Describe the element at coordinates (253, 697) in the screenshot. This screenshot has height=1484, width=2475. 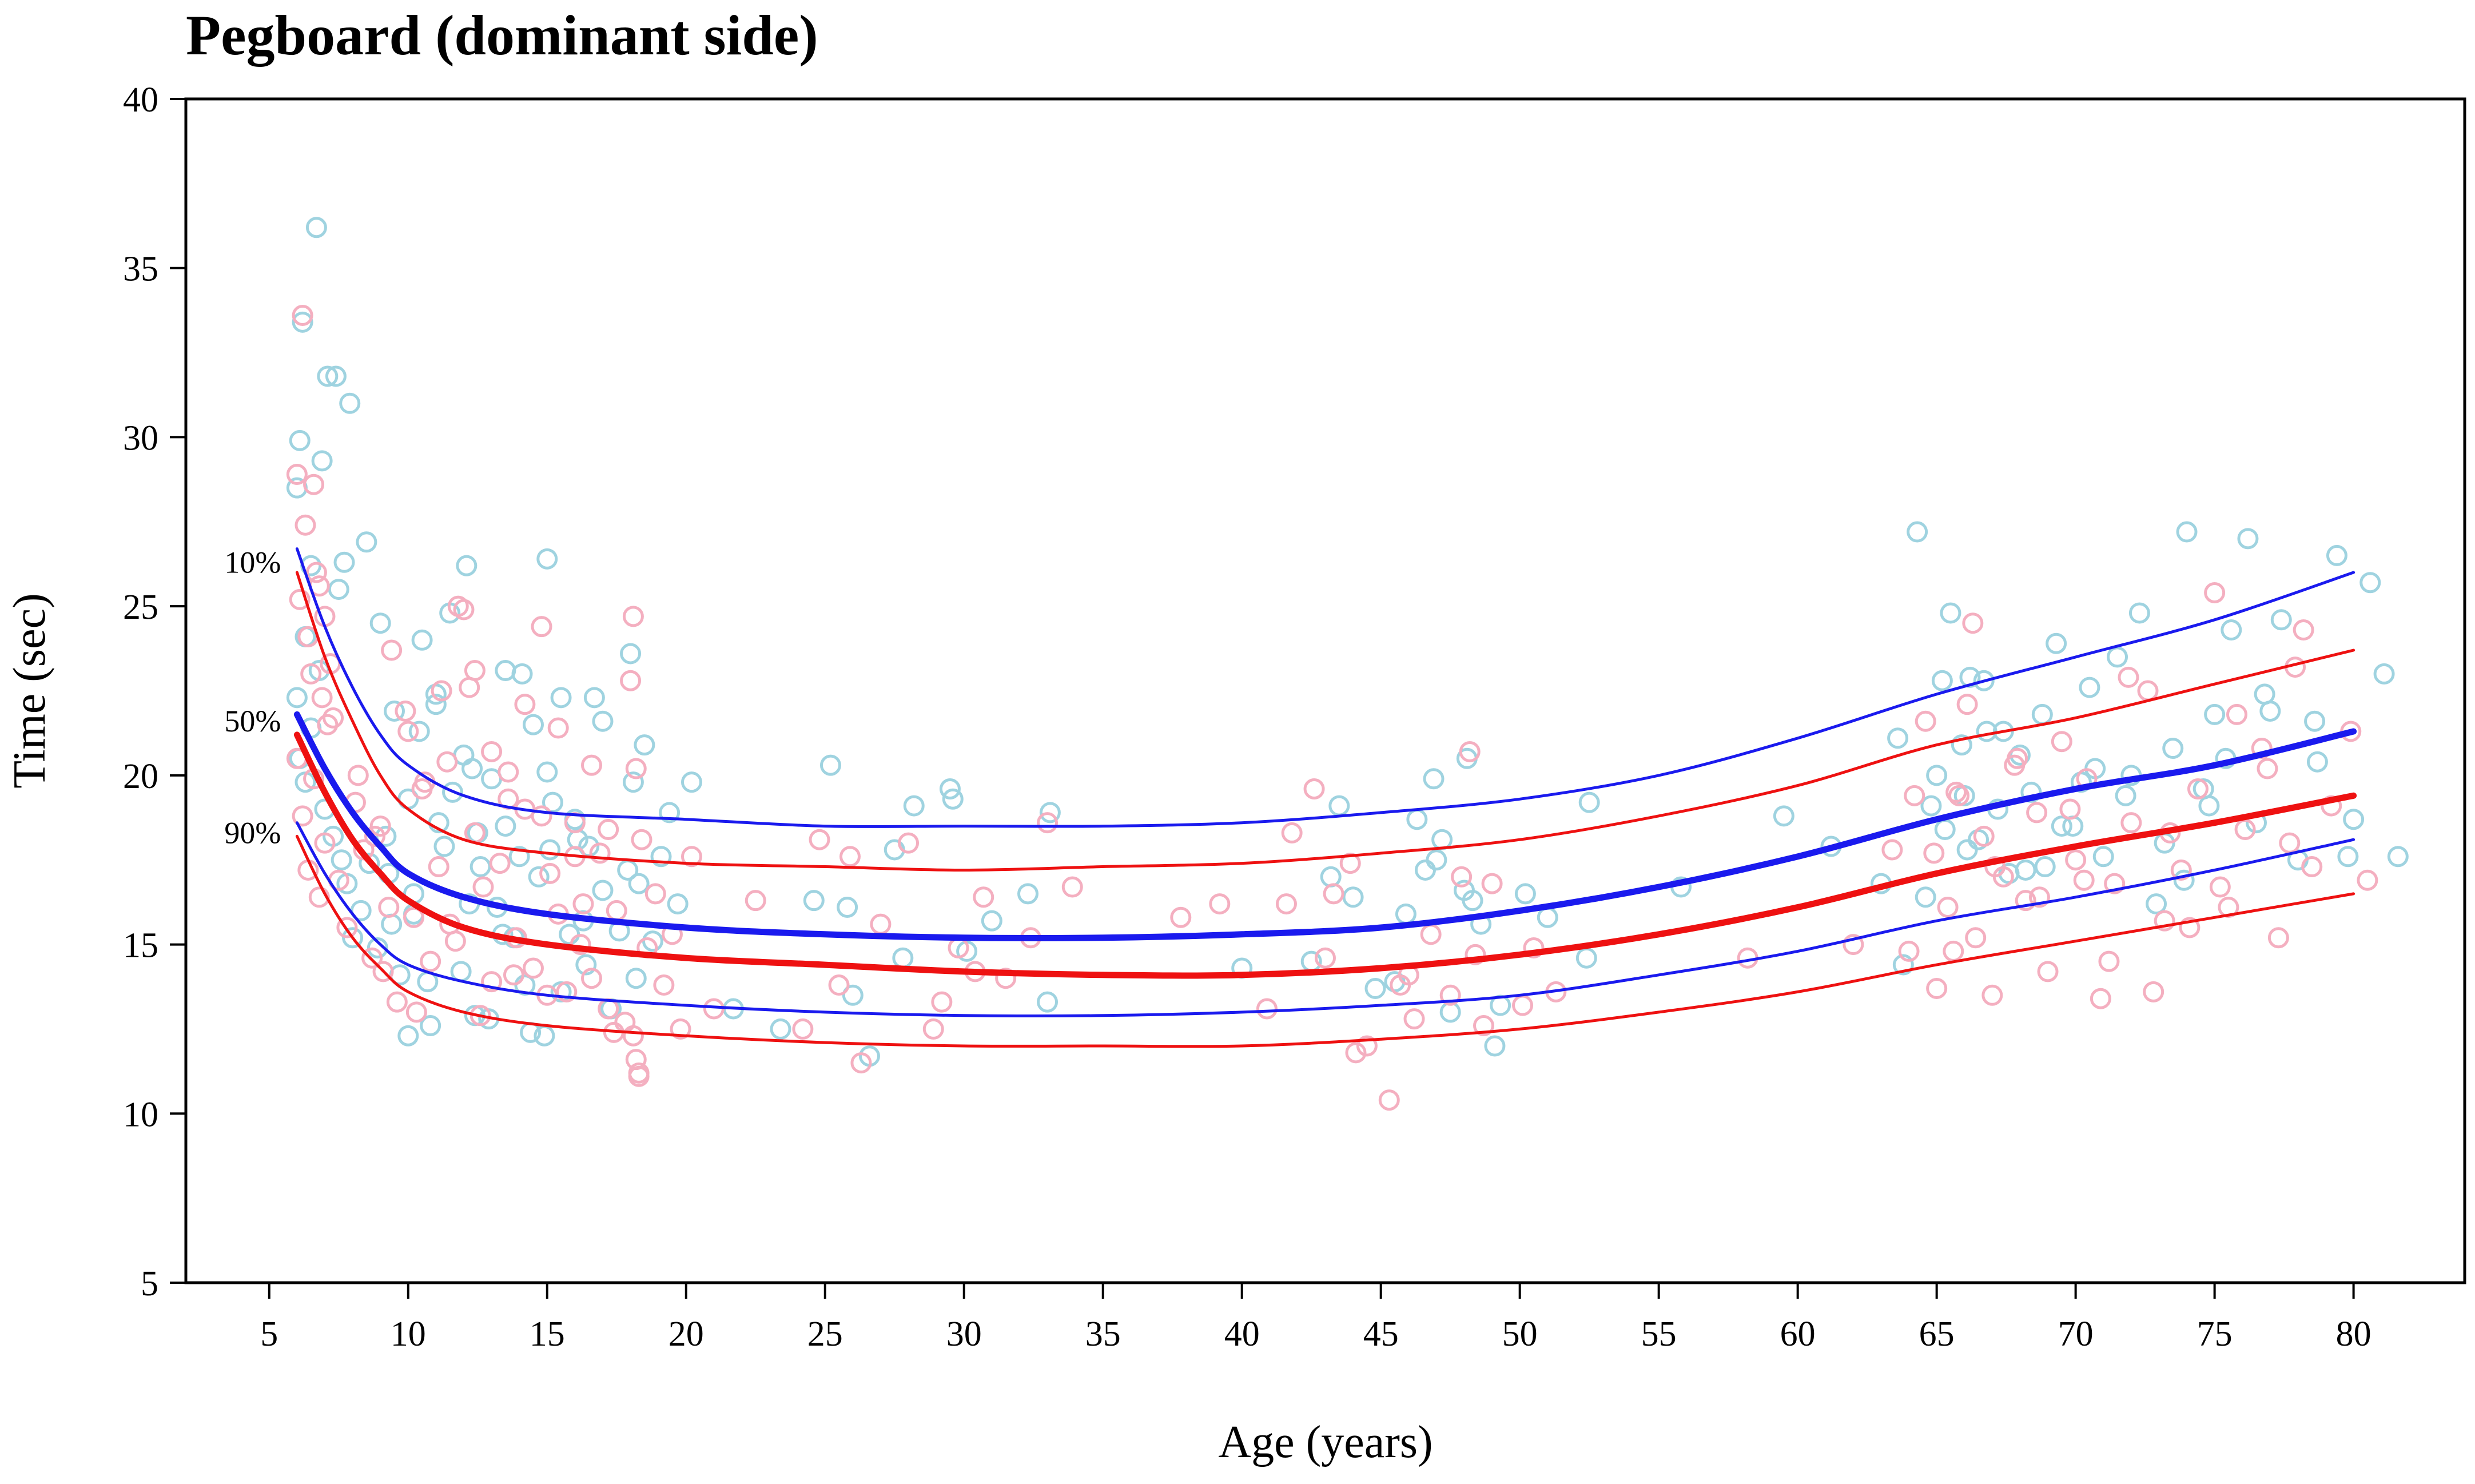
I see `percentile-labels: 10% 50% 90%` at that location.